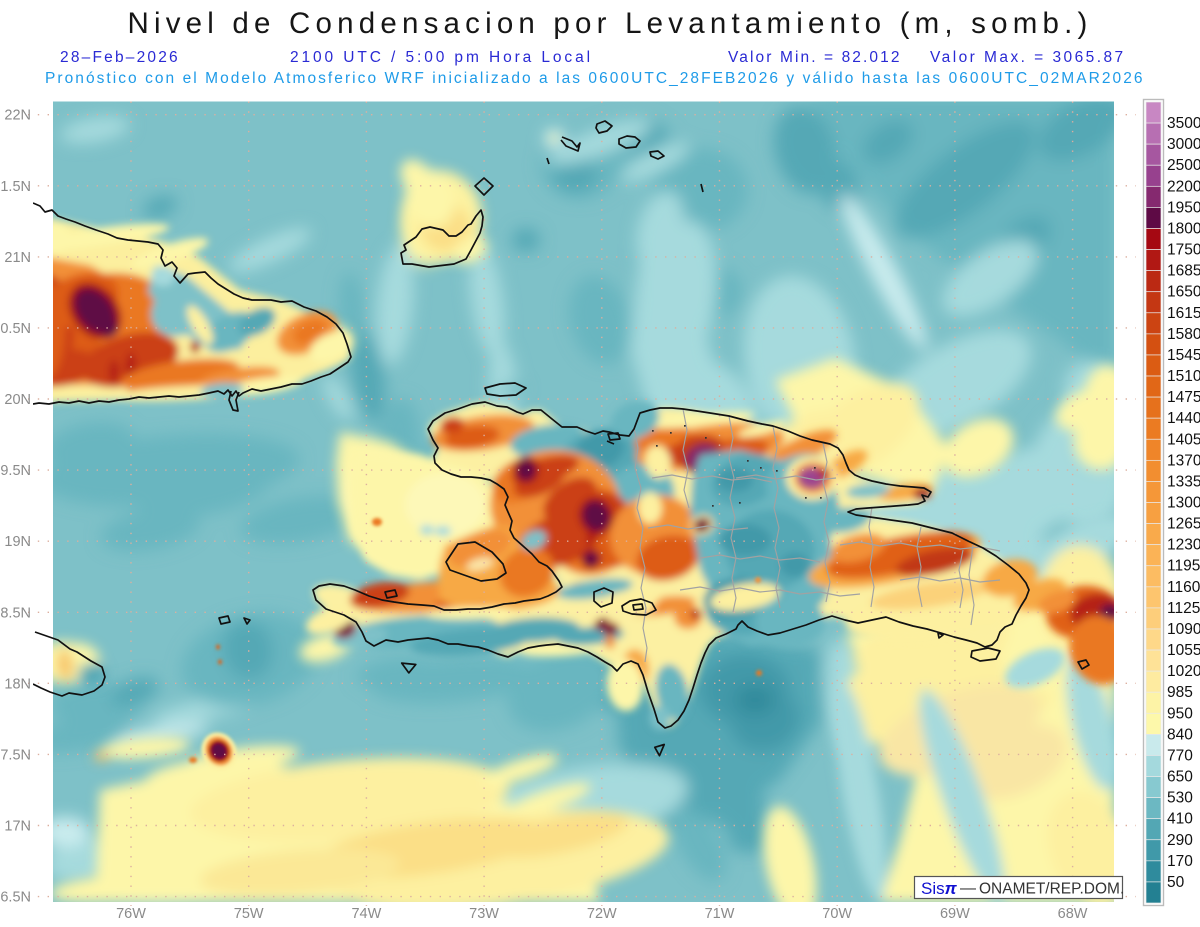 This screenshot has height=927, width=1200. Describe the element at coordinates (1183, 460) in the screenshot. I see `svg-text: 1370` at that location.